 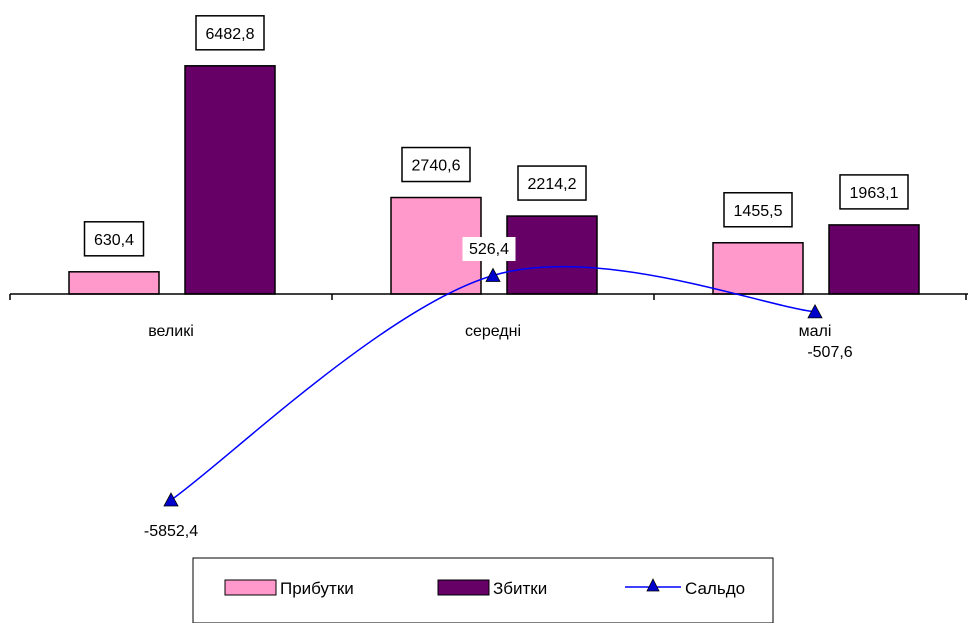 What do you see at coordinates (653, 585) in the screenshot?
I see `legend-triangle-icon` at bounding box center [653, 585].